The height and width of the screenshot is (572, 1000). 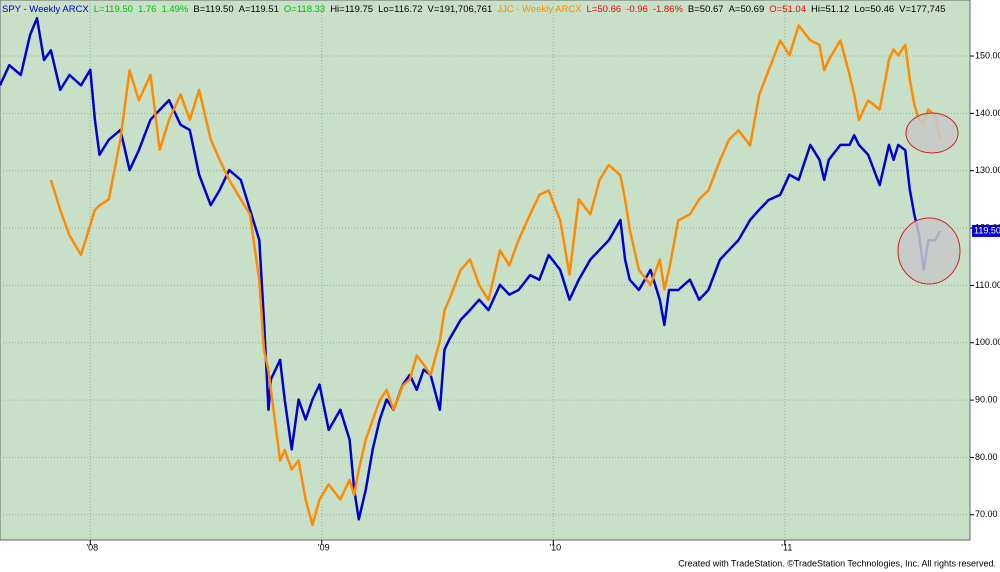 What do you see at coordinates (539, 9) in the screenshot?
I see `legend-item: JJC - Weekly ARCX` at bounding box center [539, 9].